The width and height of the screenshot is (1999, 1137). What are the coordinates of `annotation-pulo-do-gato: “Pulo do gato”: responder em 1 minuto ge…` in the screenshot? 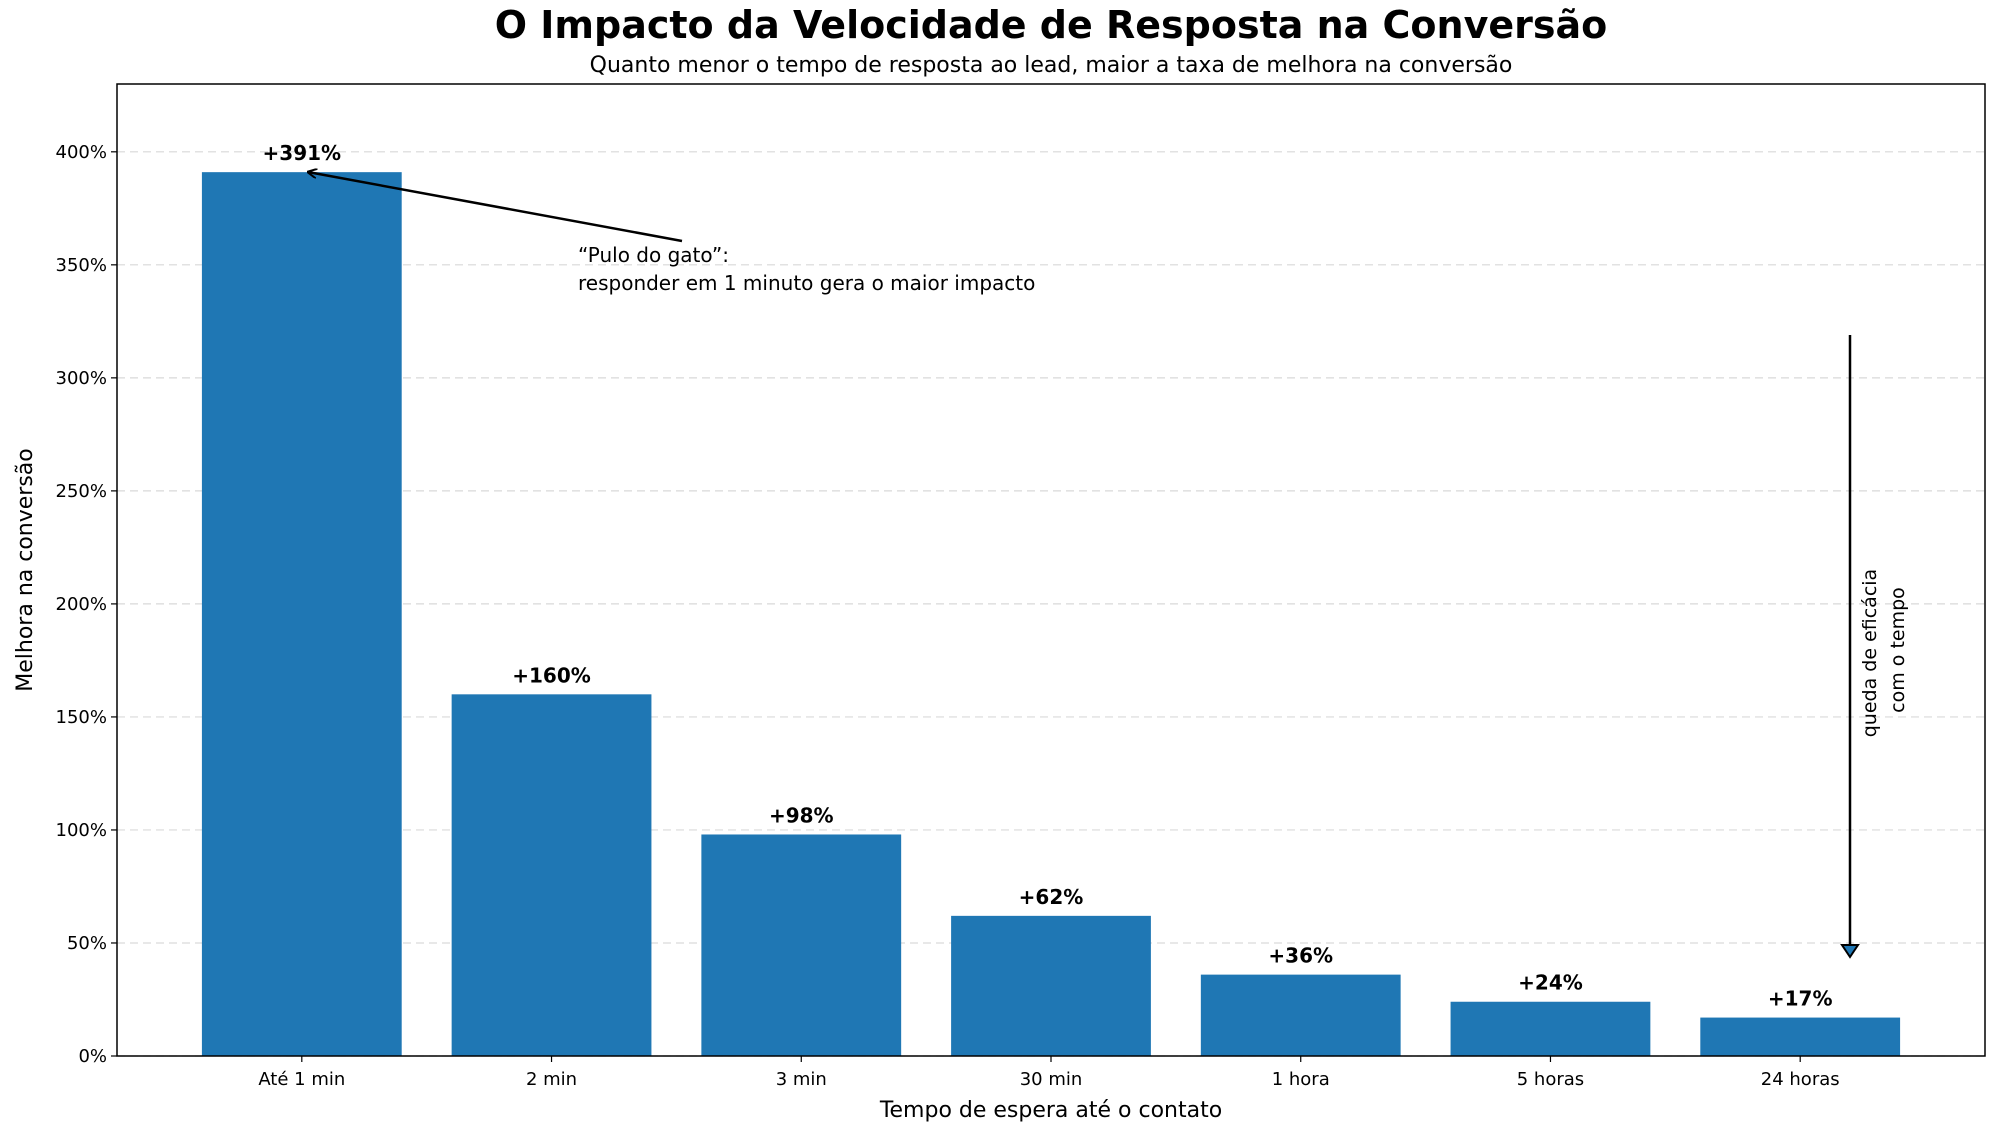 It's located at (806, 269).